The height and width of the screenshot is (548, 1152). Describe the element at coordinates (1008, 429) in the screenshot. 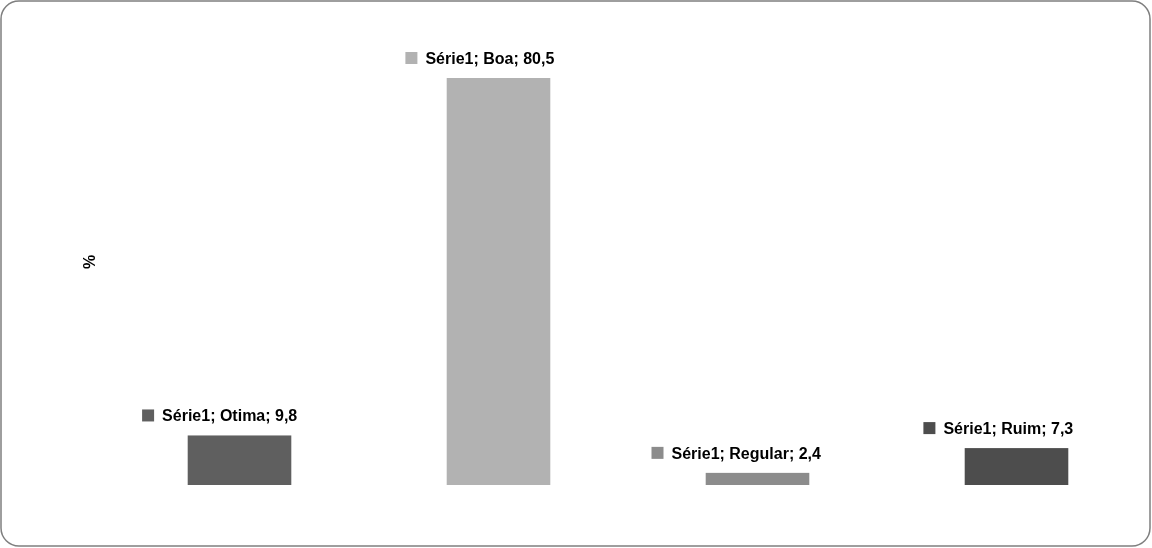

I see `data-label: Série1; Ruim; 7,3` at that location.